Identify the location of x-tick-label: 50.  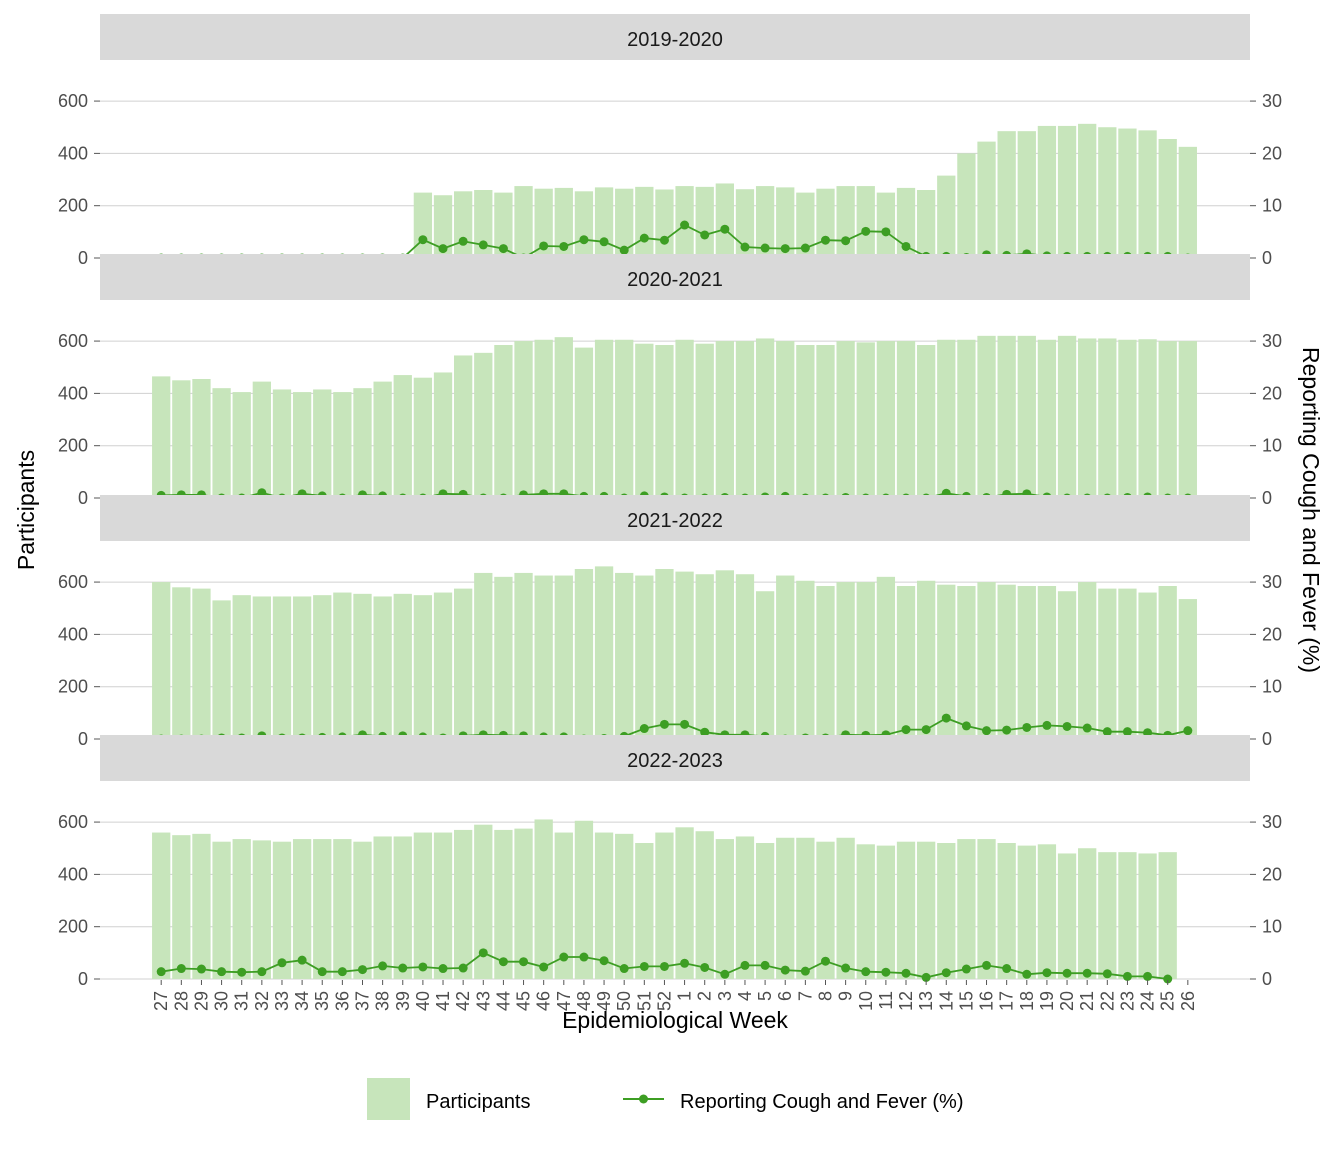
(624, 1001).